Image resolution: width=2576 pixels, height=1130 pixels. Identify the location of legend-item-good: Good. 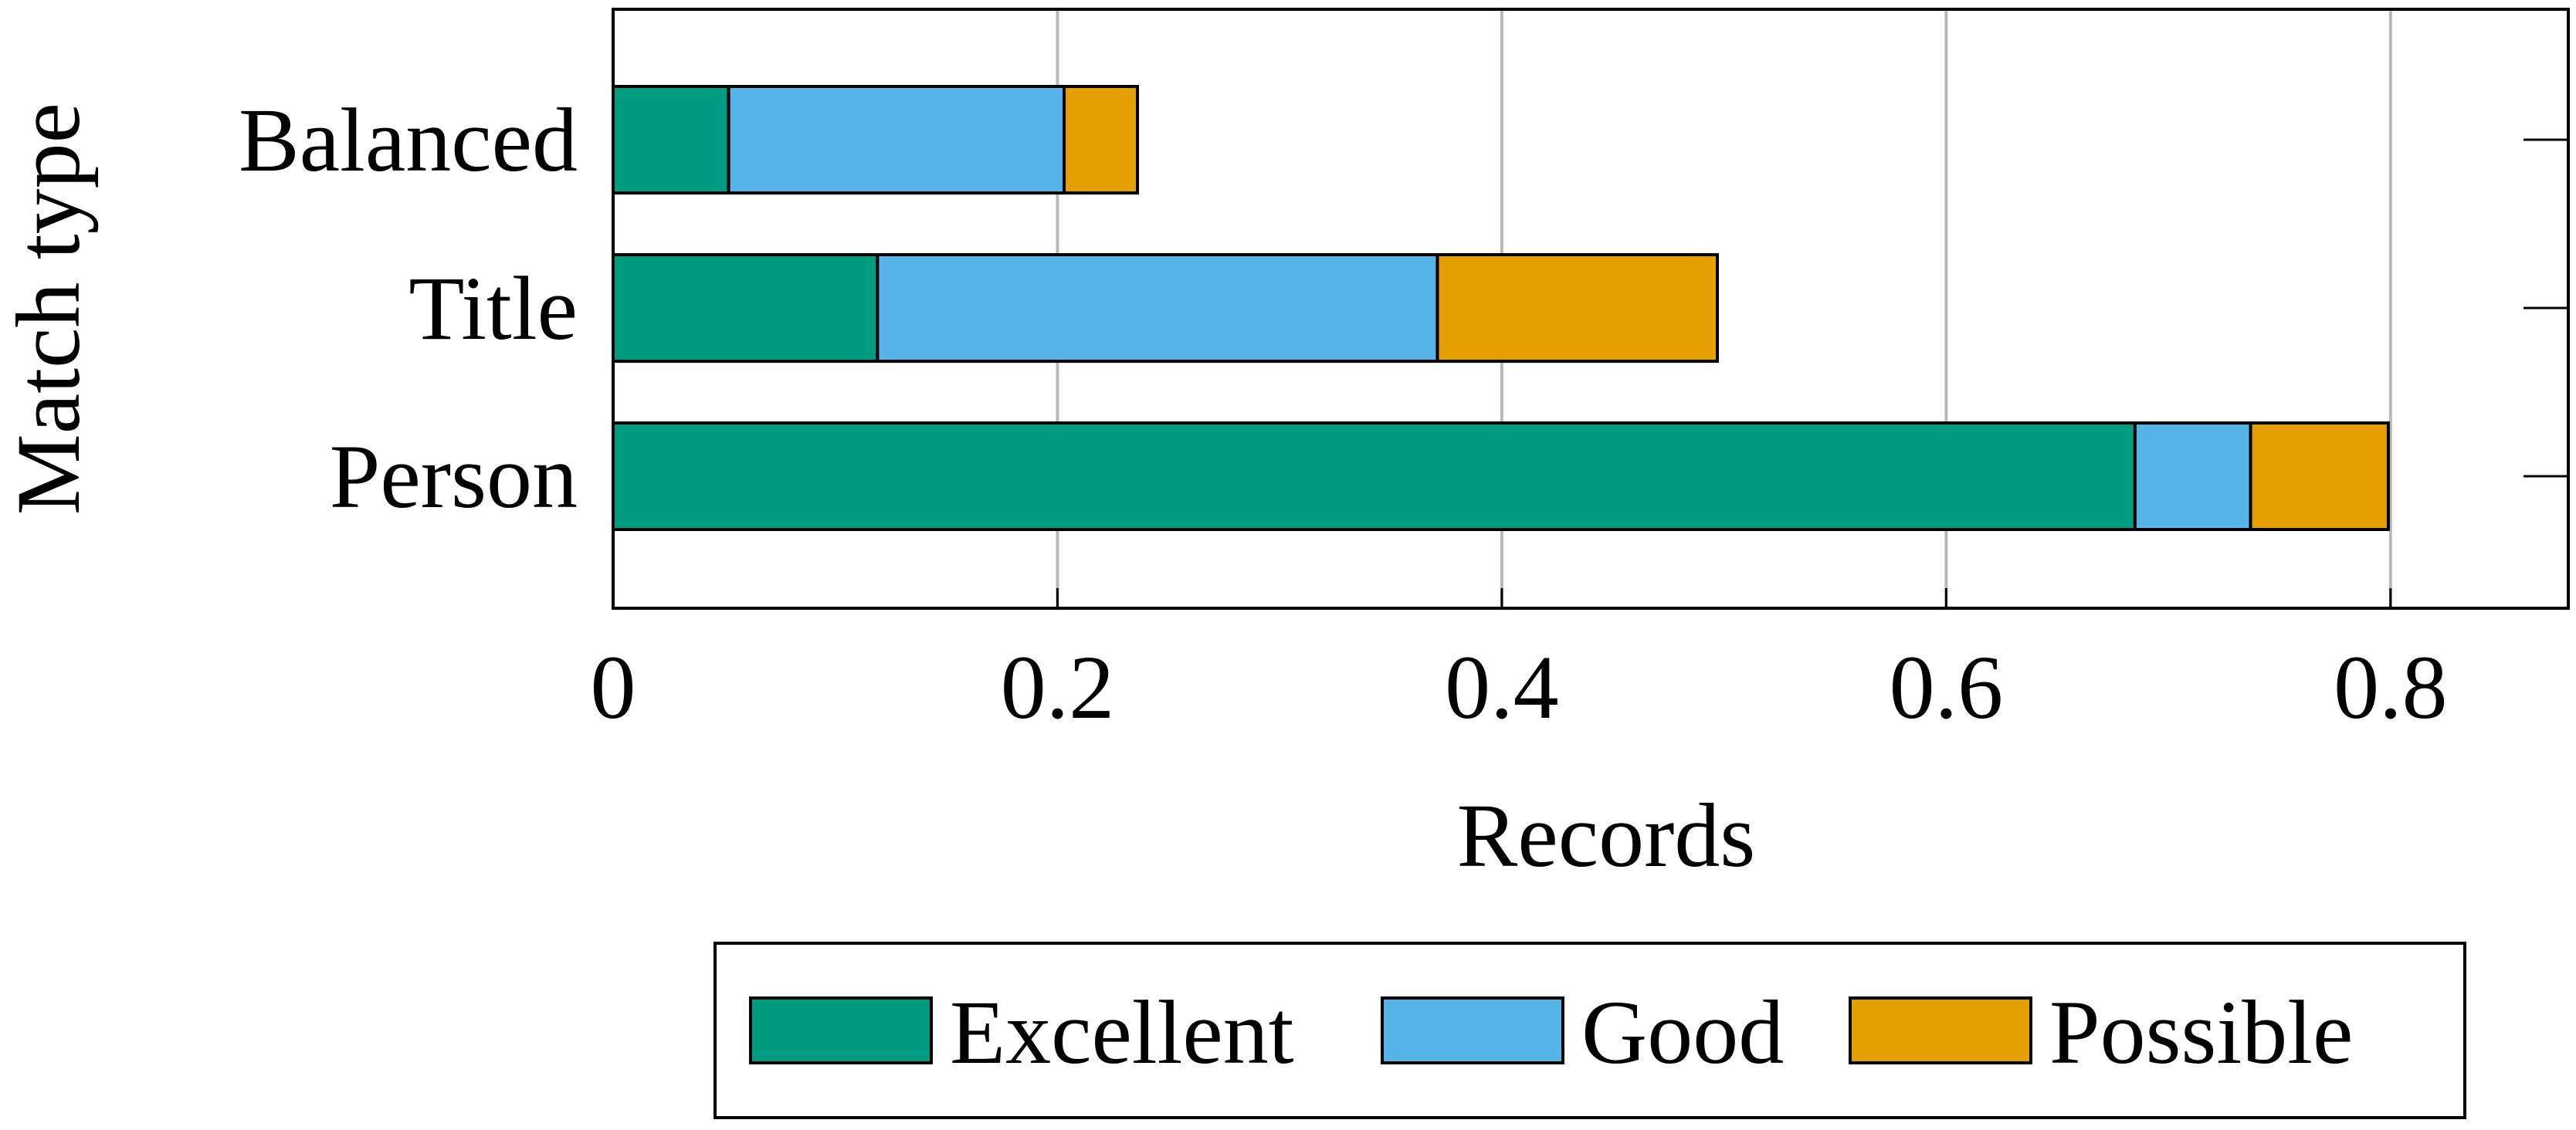
(1582, 1032).